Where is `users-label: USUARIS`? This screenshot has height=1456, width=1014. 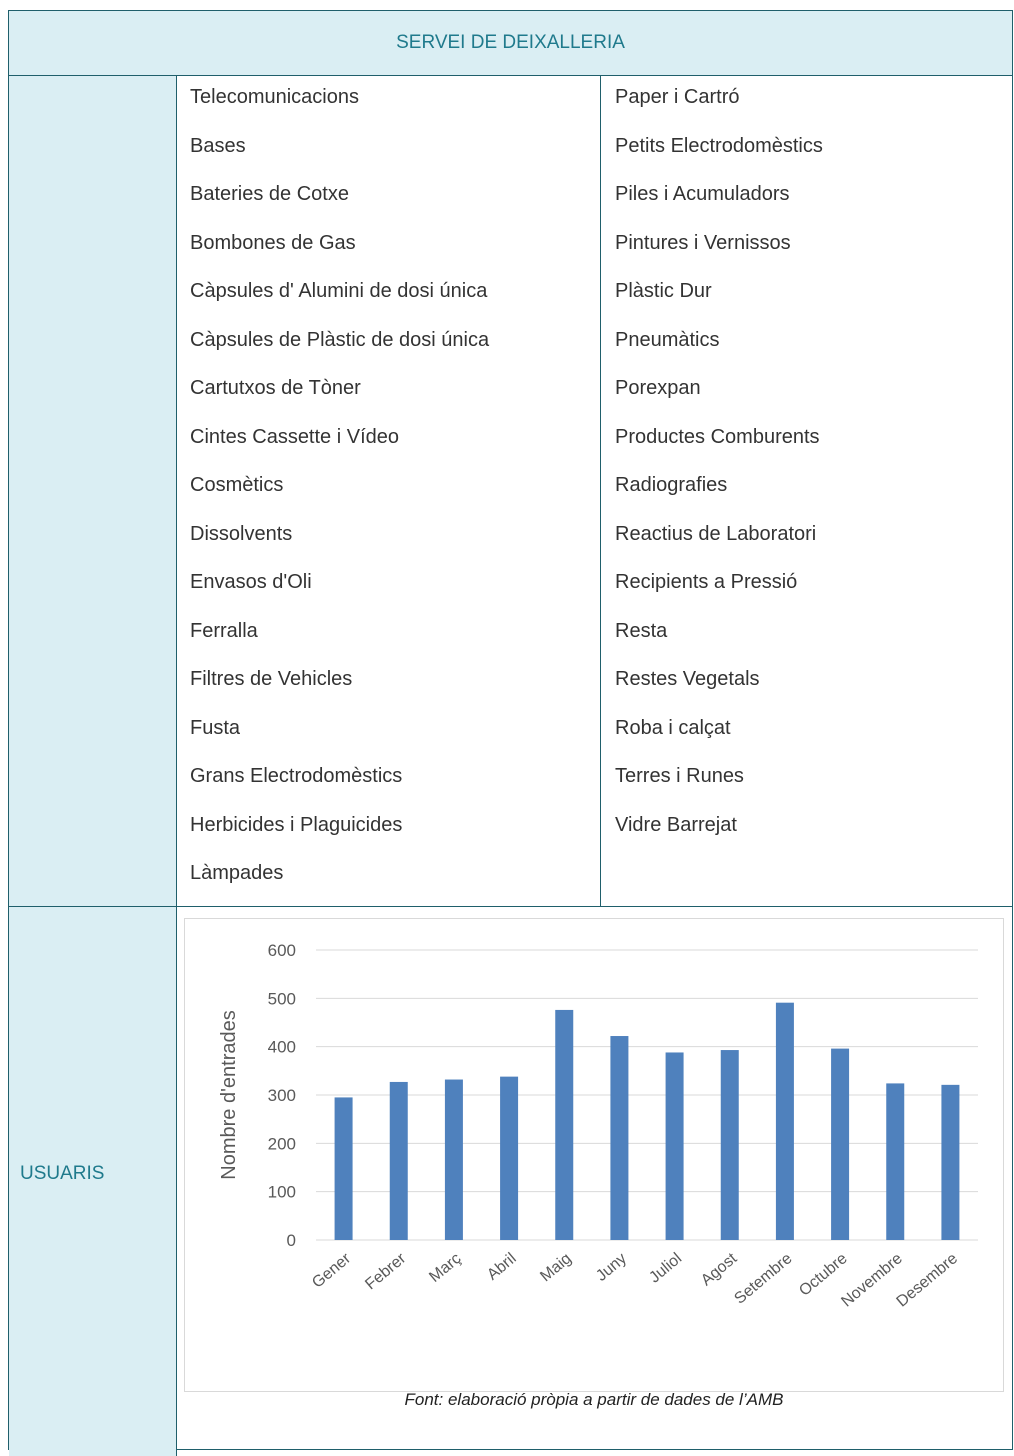
users-label: USUARIS is located at coordinates (62, 1173).